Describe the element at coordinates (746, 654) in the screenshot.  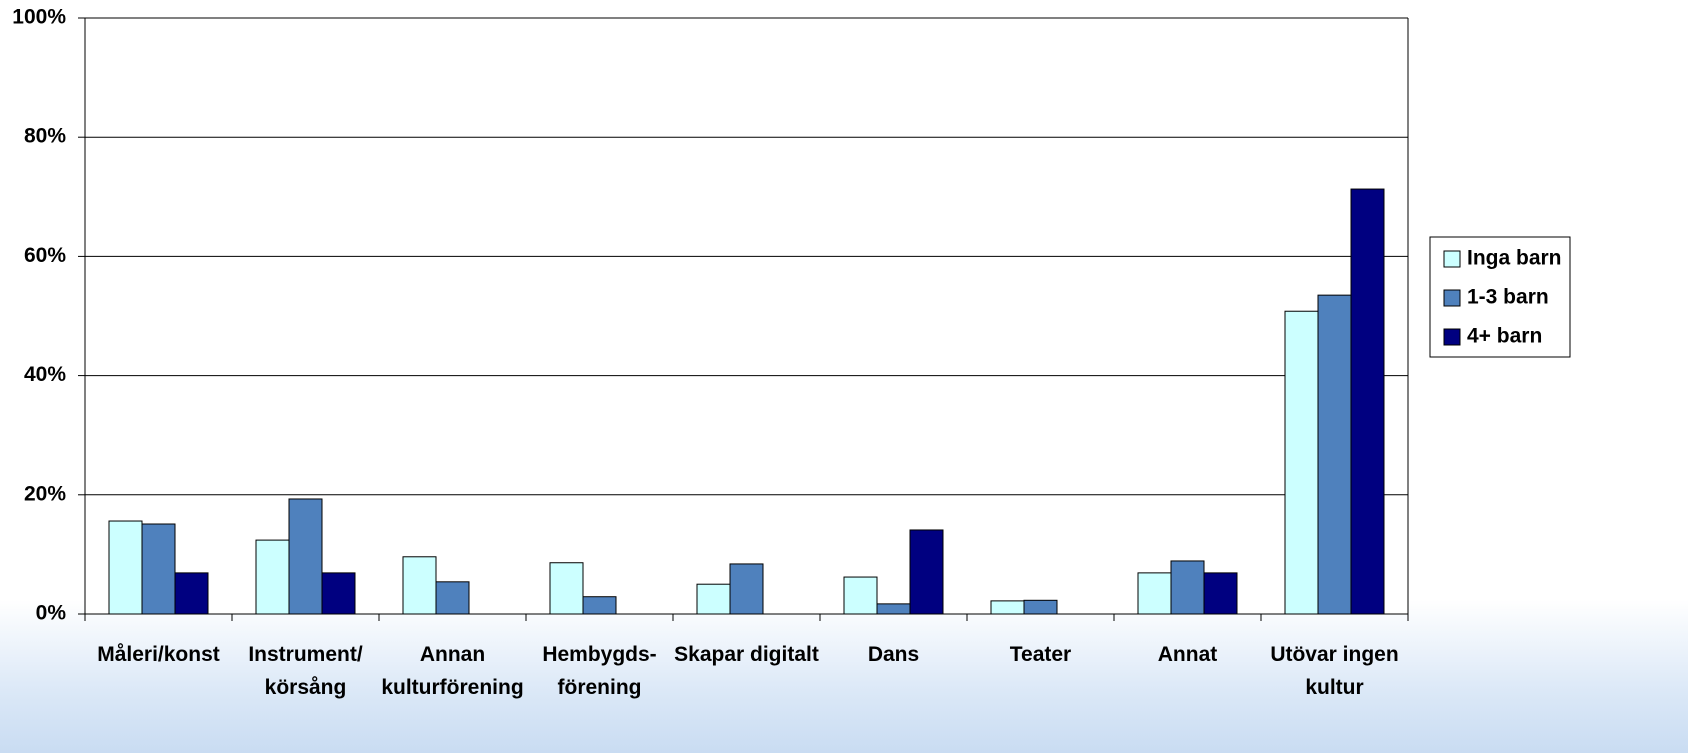
I see `x-tick-label: Skapar digitalt` at that location.